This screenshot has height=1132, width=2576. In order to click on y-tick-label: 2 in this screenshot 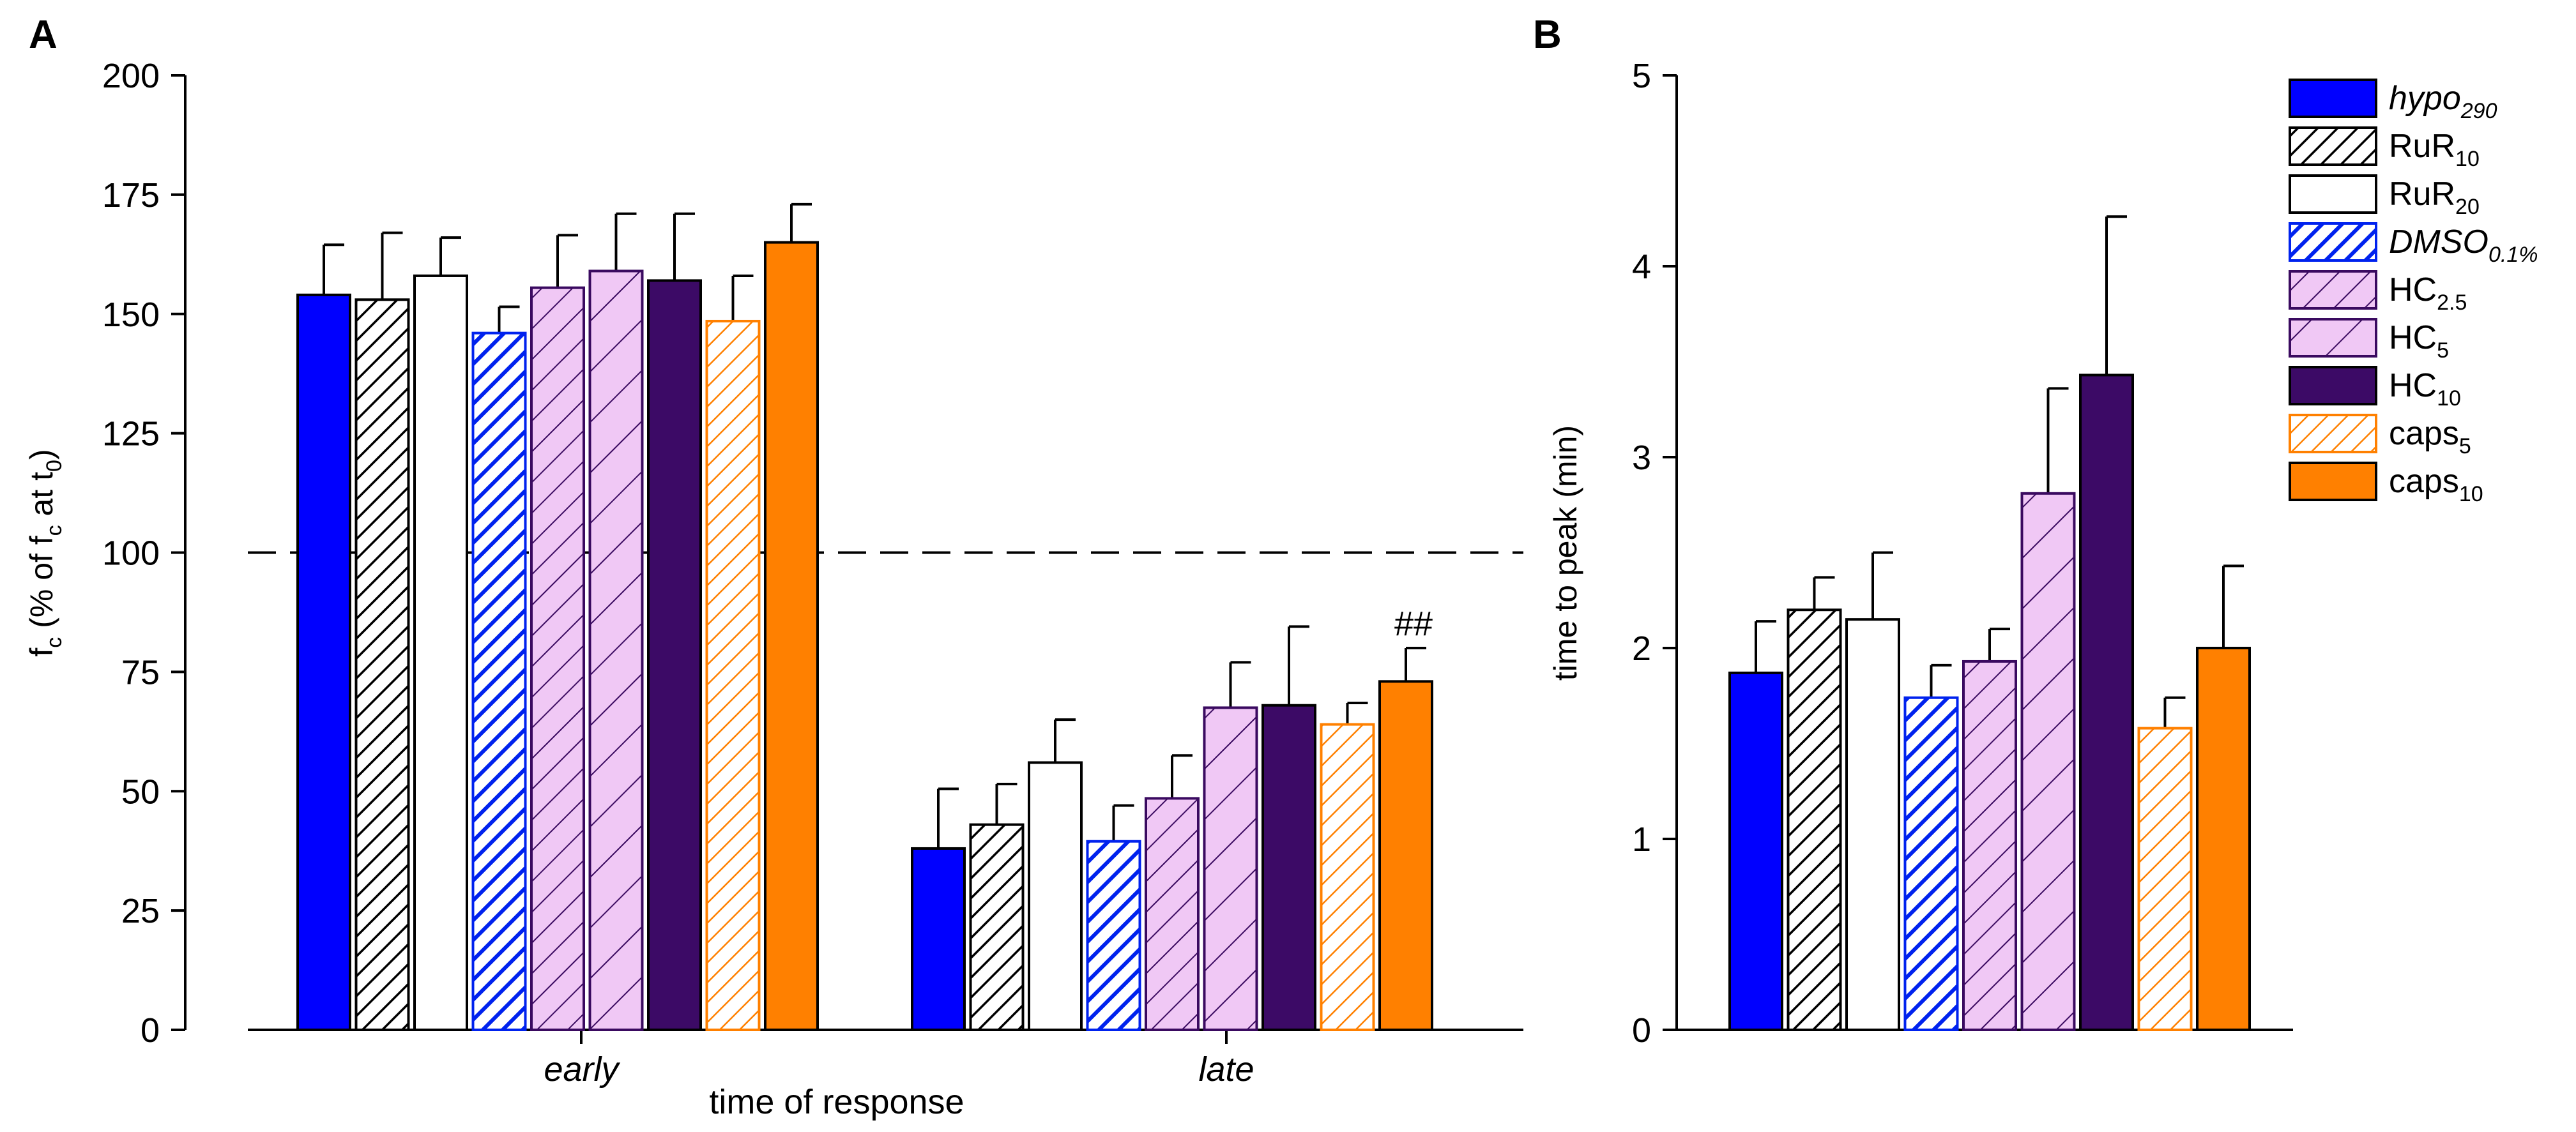, I will do `click(1641, 649)`.